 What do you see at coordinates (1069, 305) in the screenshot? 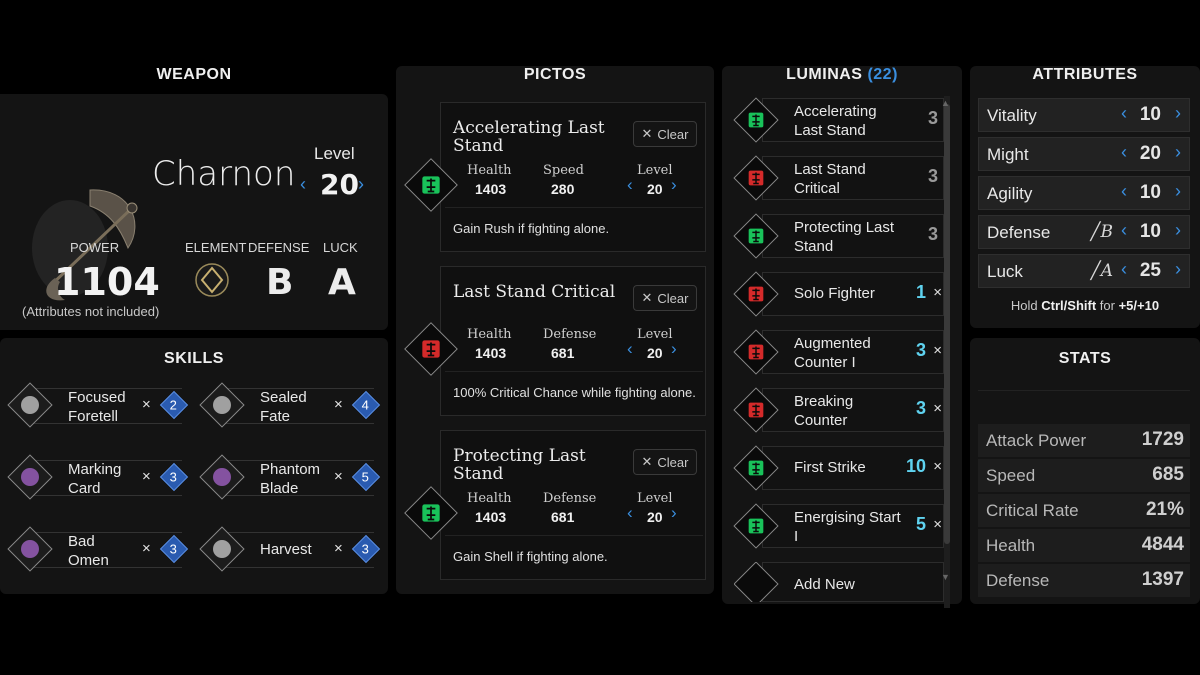
I see `hint-keys: Ctrl/Shift` at bounding box center [1069, 305].